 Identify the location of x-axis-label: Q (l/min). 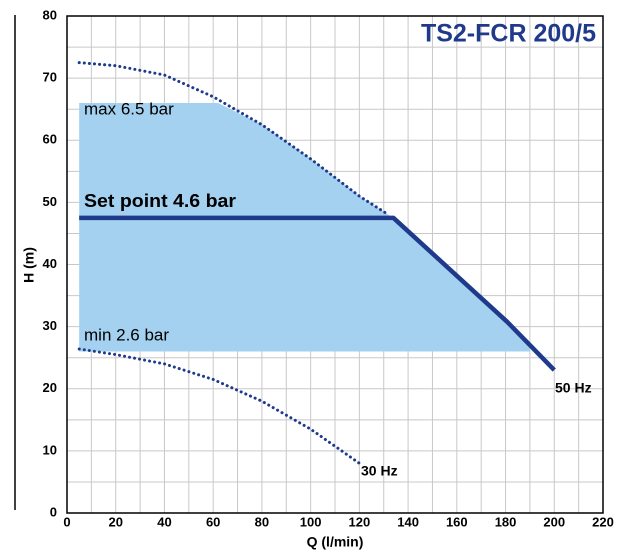
(335, 542).